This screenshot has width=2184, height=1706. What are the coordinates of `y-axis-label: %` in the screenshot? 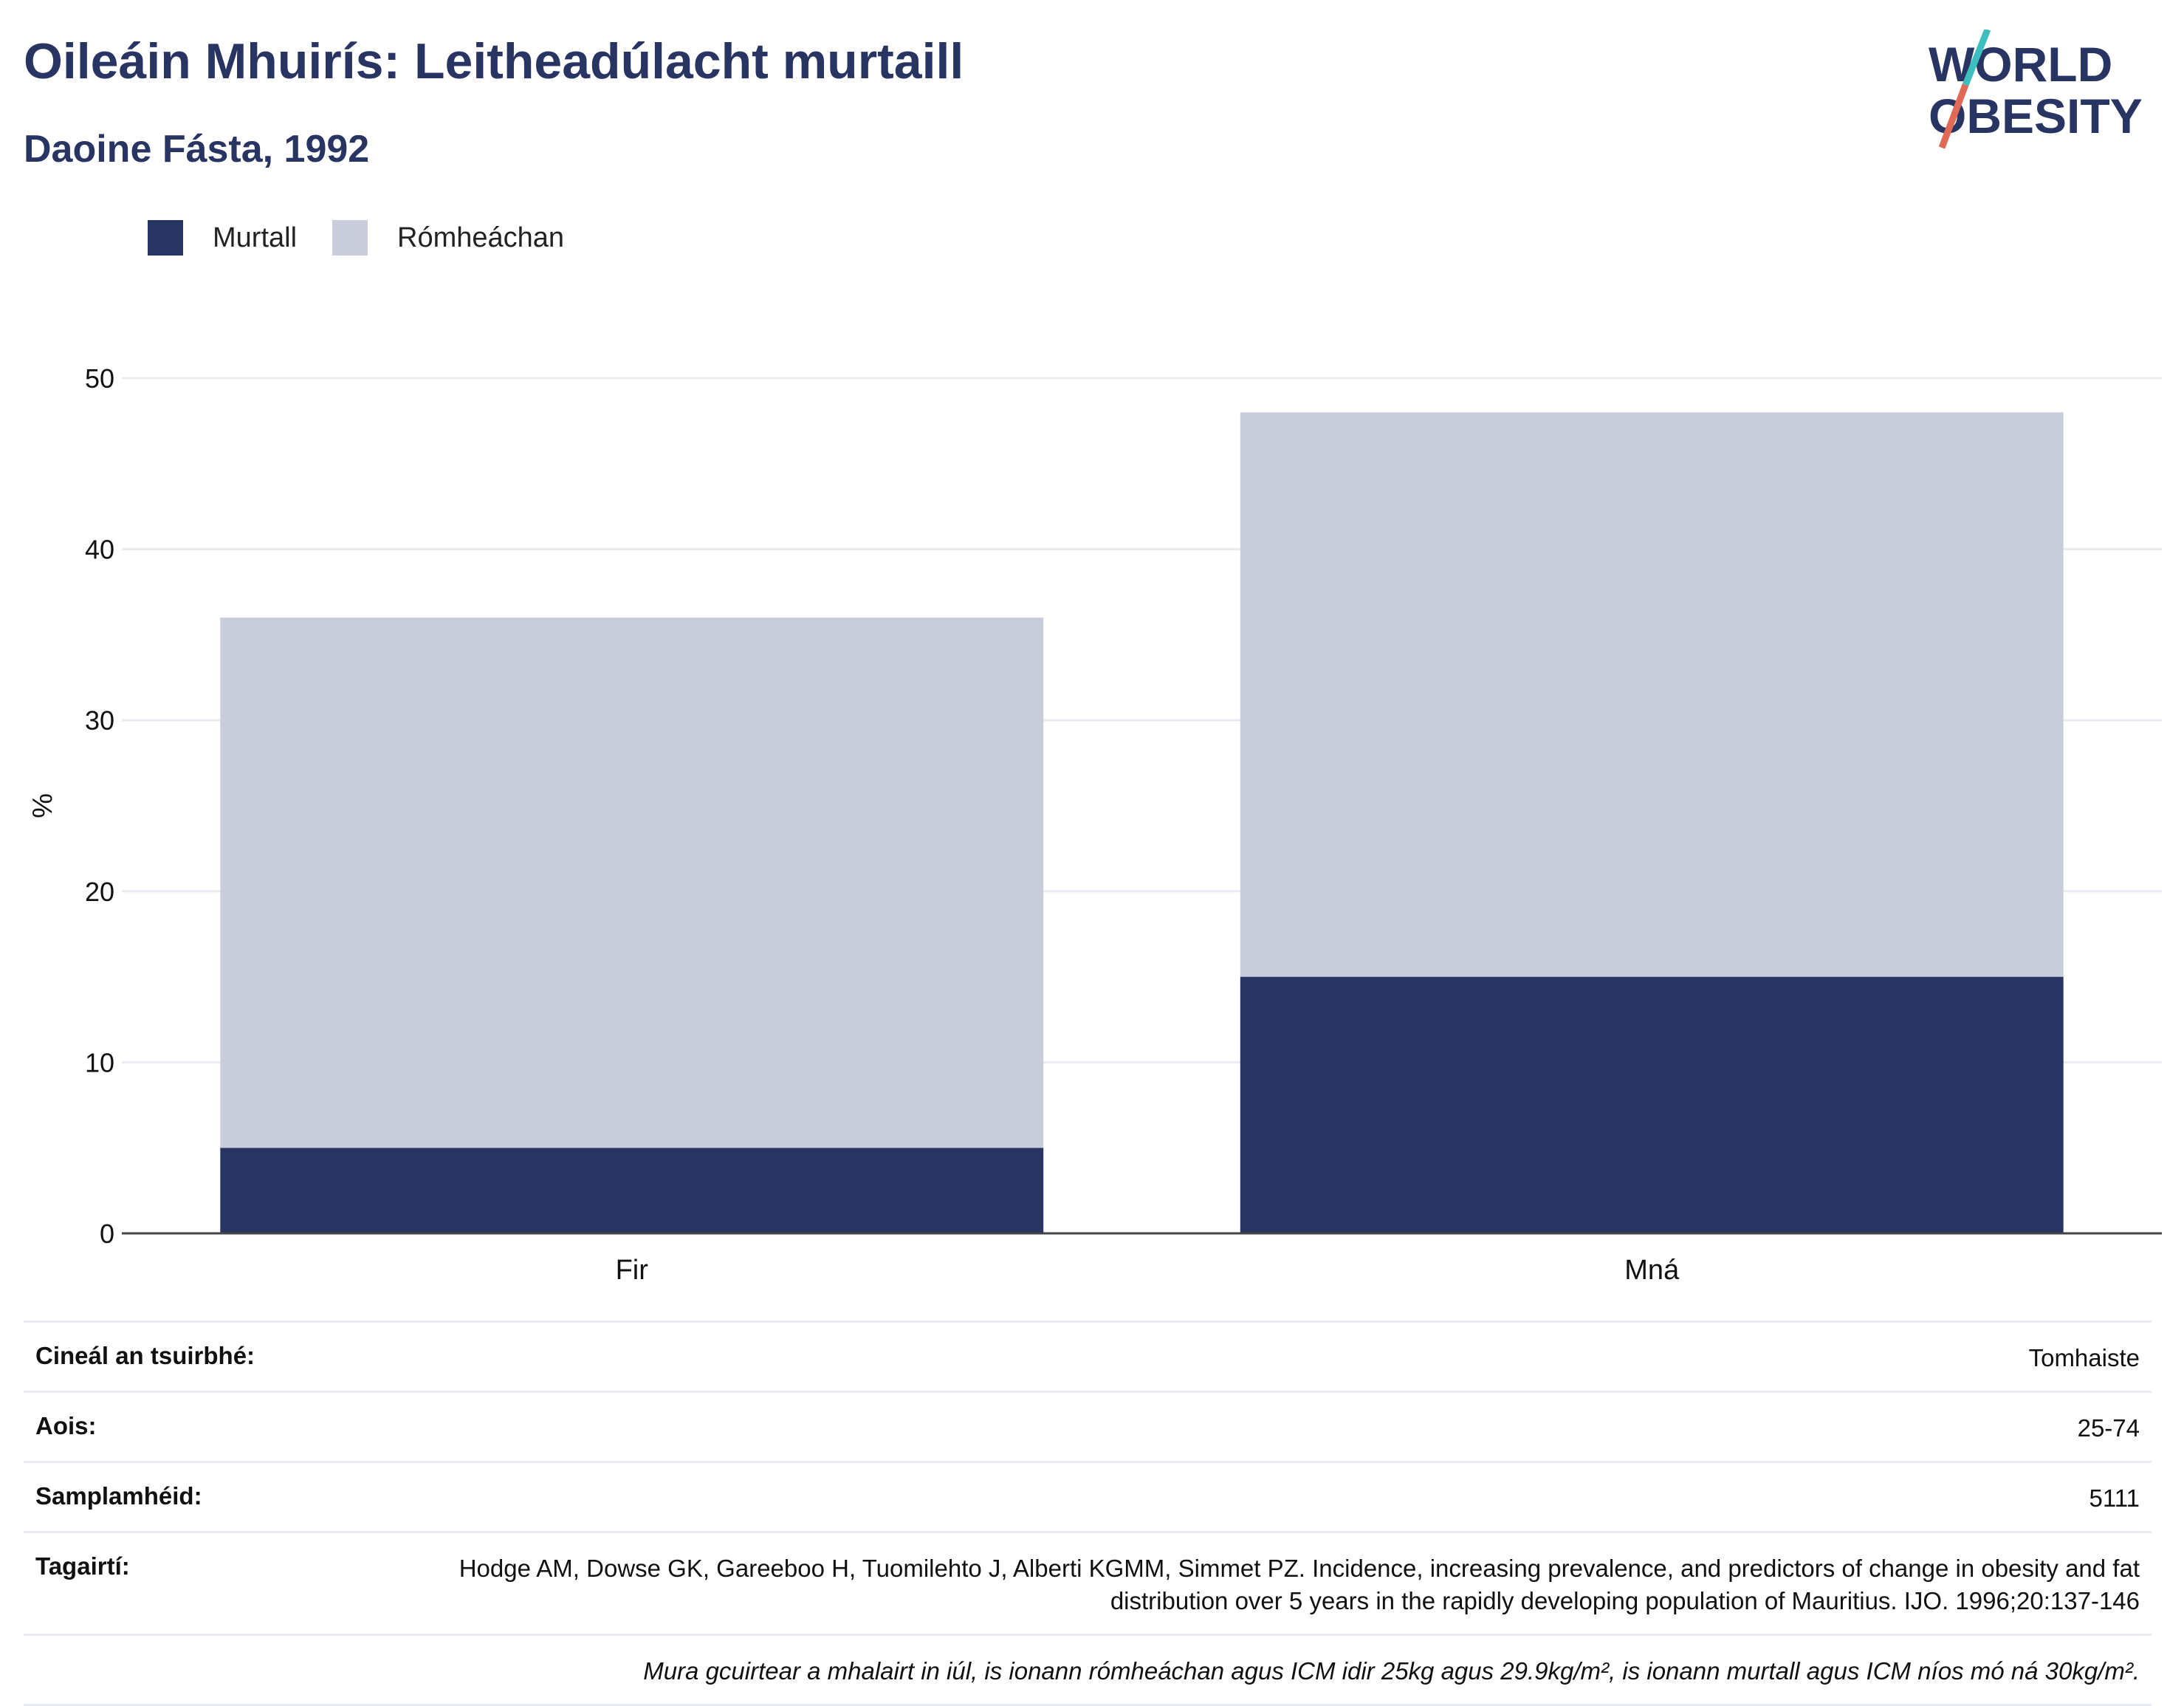 It's located at (43, 805).